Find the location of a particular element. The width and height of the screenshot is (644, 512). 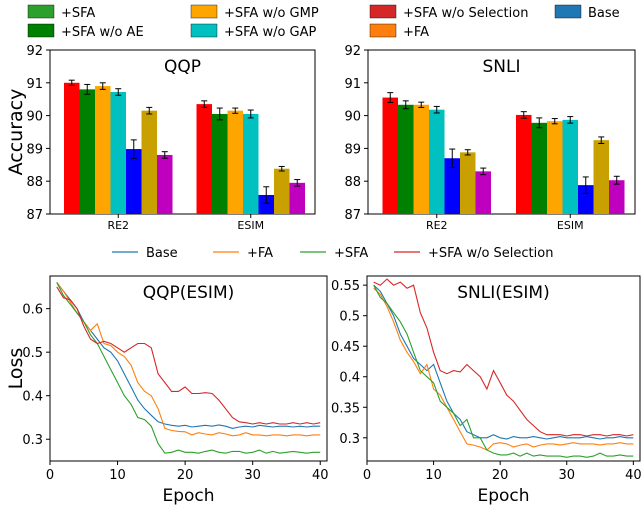

y-axis-label: Loss is located at coordinates (16, 369).